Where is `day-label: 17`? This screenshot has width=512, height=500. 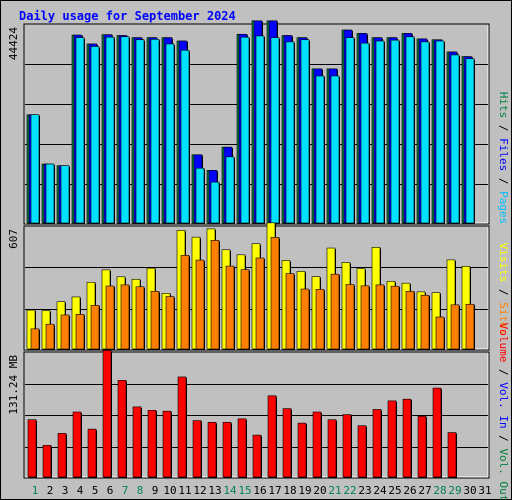
day-label: 17 is located at coordinates (274, 490).